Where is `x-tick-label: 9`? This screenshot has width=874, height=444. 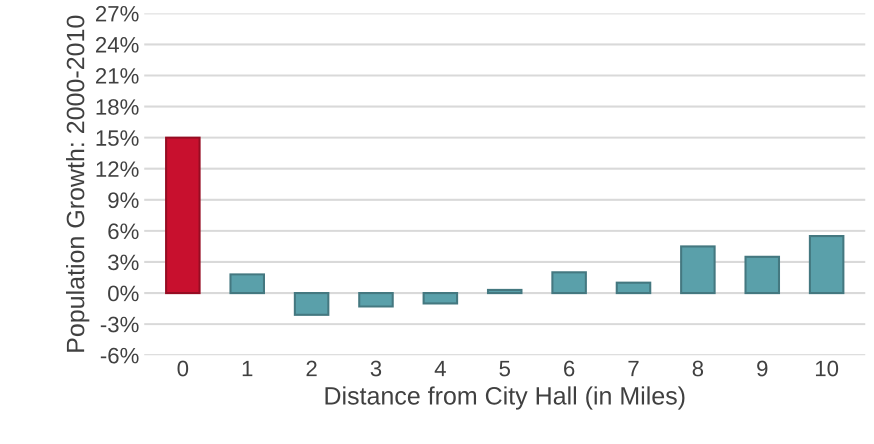 x-tick-label: 9 is located at coordinates (762, 368).